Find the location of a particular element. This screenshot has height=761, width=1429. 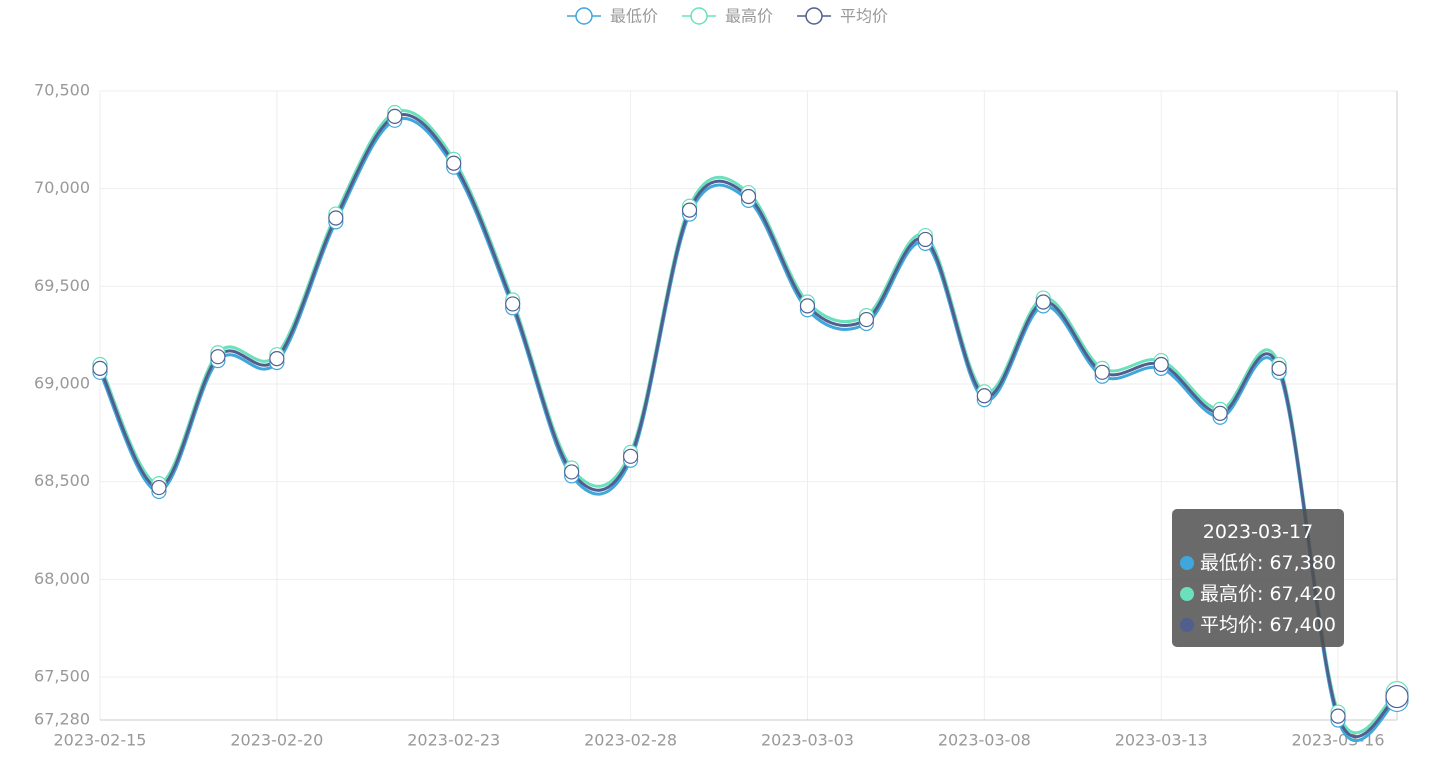

y-tick-label: 67,500 is located at coordinates (62, 676).